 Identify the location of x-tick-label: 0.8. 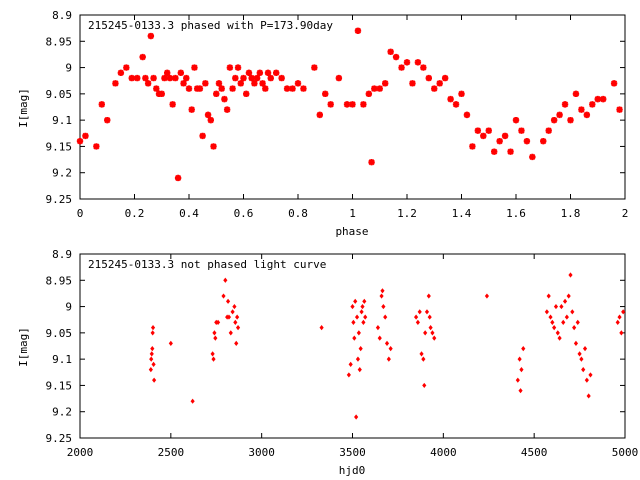
(298, 213).